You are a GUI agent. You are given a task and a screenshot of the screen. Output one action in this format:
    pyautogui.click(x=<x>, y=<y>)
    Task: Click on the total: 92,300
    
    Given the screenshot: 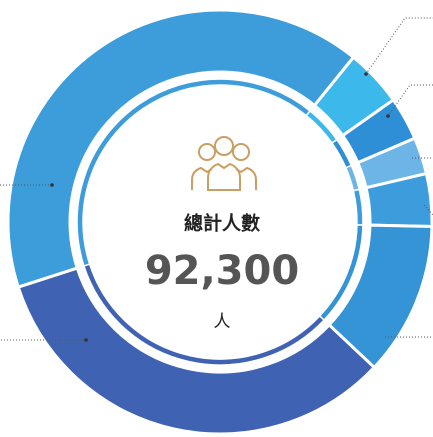 What is the action you would take?
    pyautogui.click(x=222, y=271)
    